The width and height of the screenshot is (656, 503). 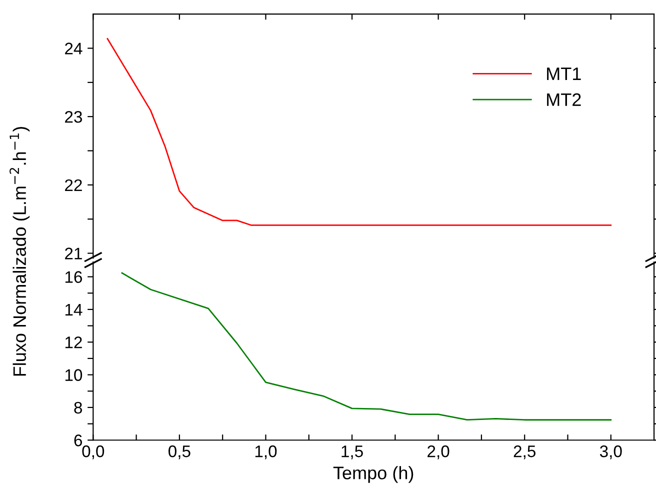 I want to click on y-tick-label: 16, so click(x=73, y=277).